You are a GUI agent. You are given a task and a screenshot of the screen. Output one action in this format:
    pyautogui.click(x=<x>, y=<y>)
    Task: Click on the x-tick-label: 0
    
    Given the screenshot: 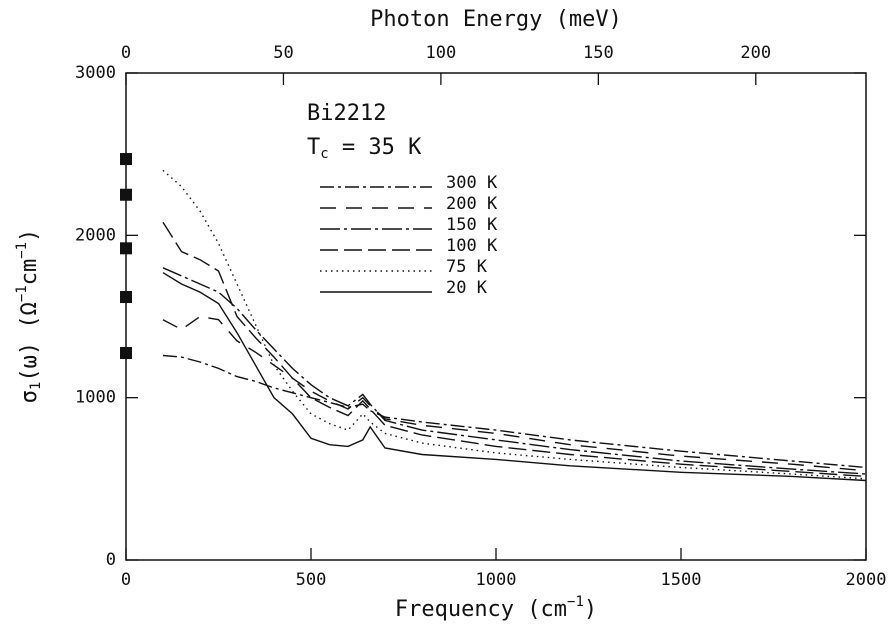 What is the action you would take?
    pyautogui.click(x=126, y=580)
    